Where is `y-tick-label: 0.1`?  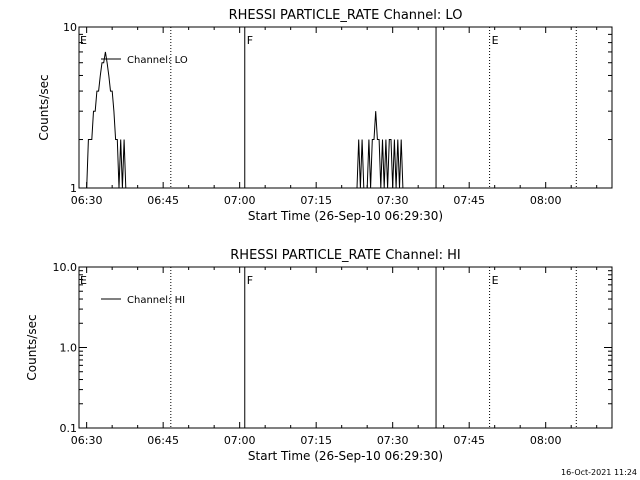
y-tick-label: 0.1 is located at coordinates (69, 428).